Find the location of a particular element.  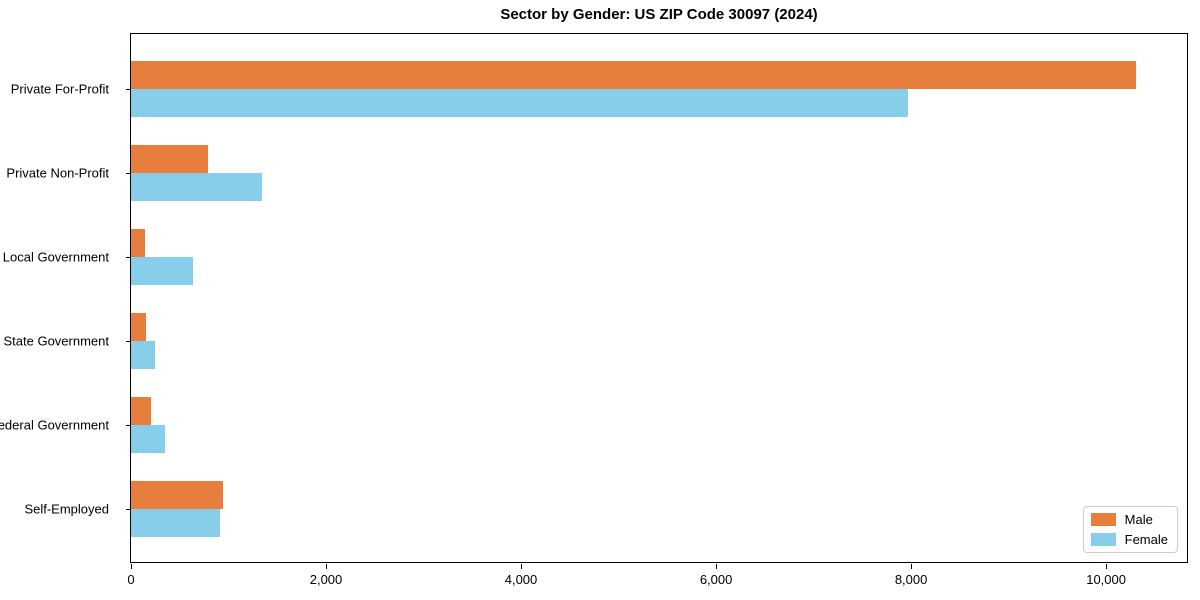

x-axis-tick-label: 8,000 is located at coordinates (911, 579).